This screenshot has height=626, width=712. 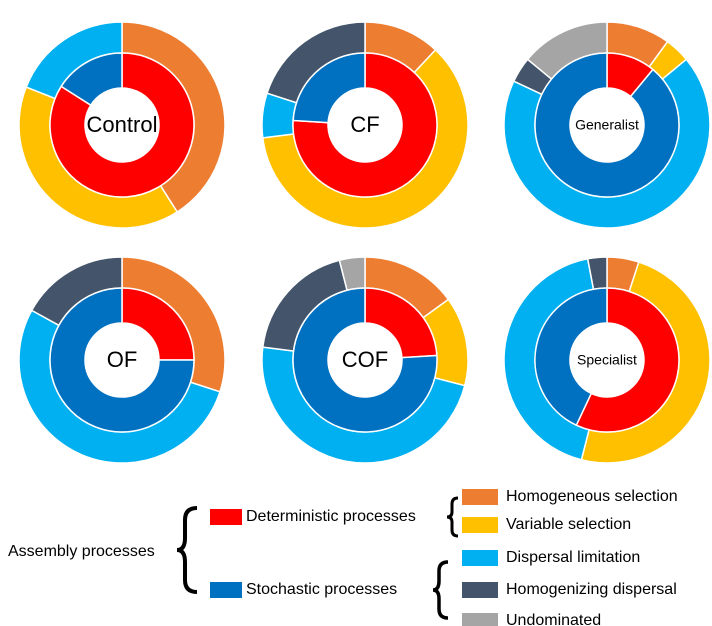 I want to click on chart-title: Control, so click(x=122, y=124).